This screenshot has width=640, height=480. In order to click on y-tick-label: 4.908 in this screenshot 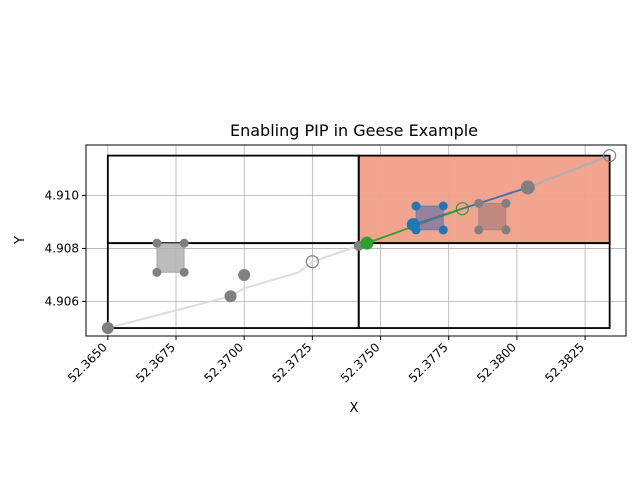, I will do `click(62, 248)`.